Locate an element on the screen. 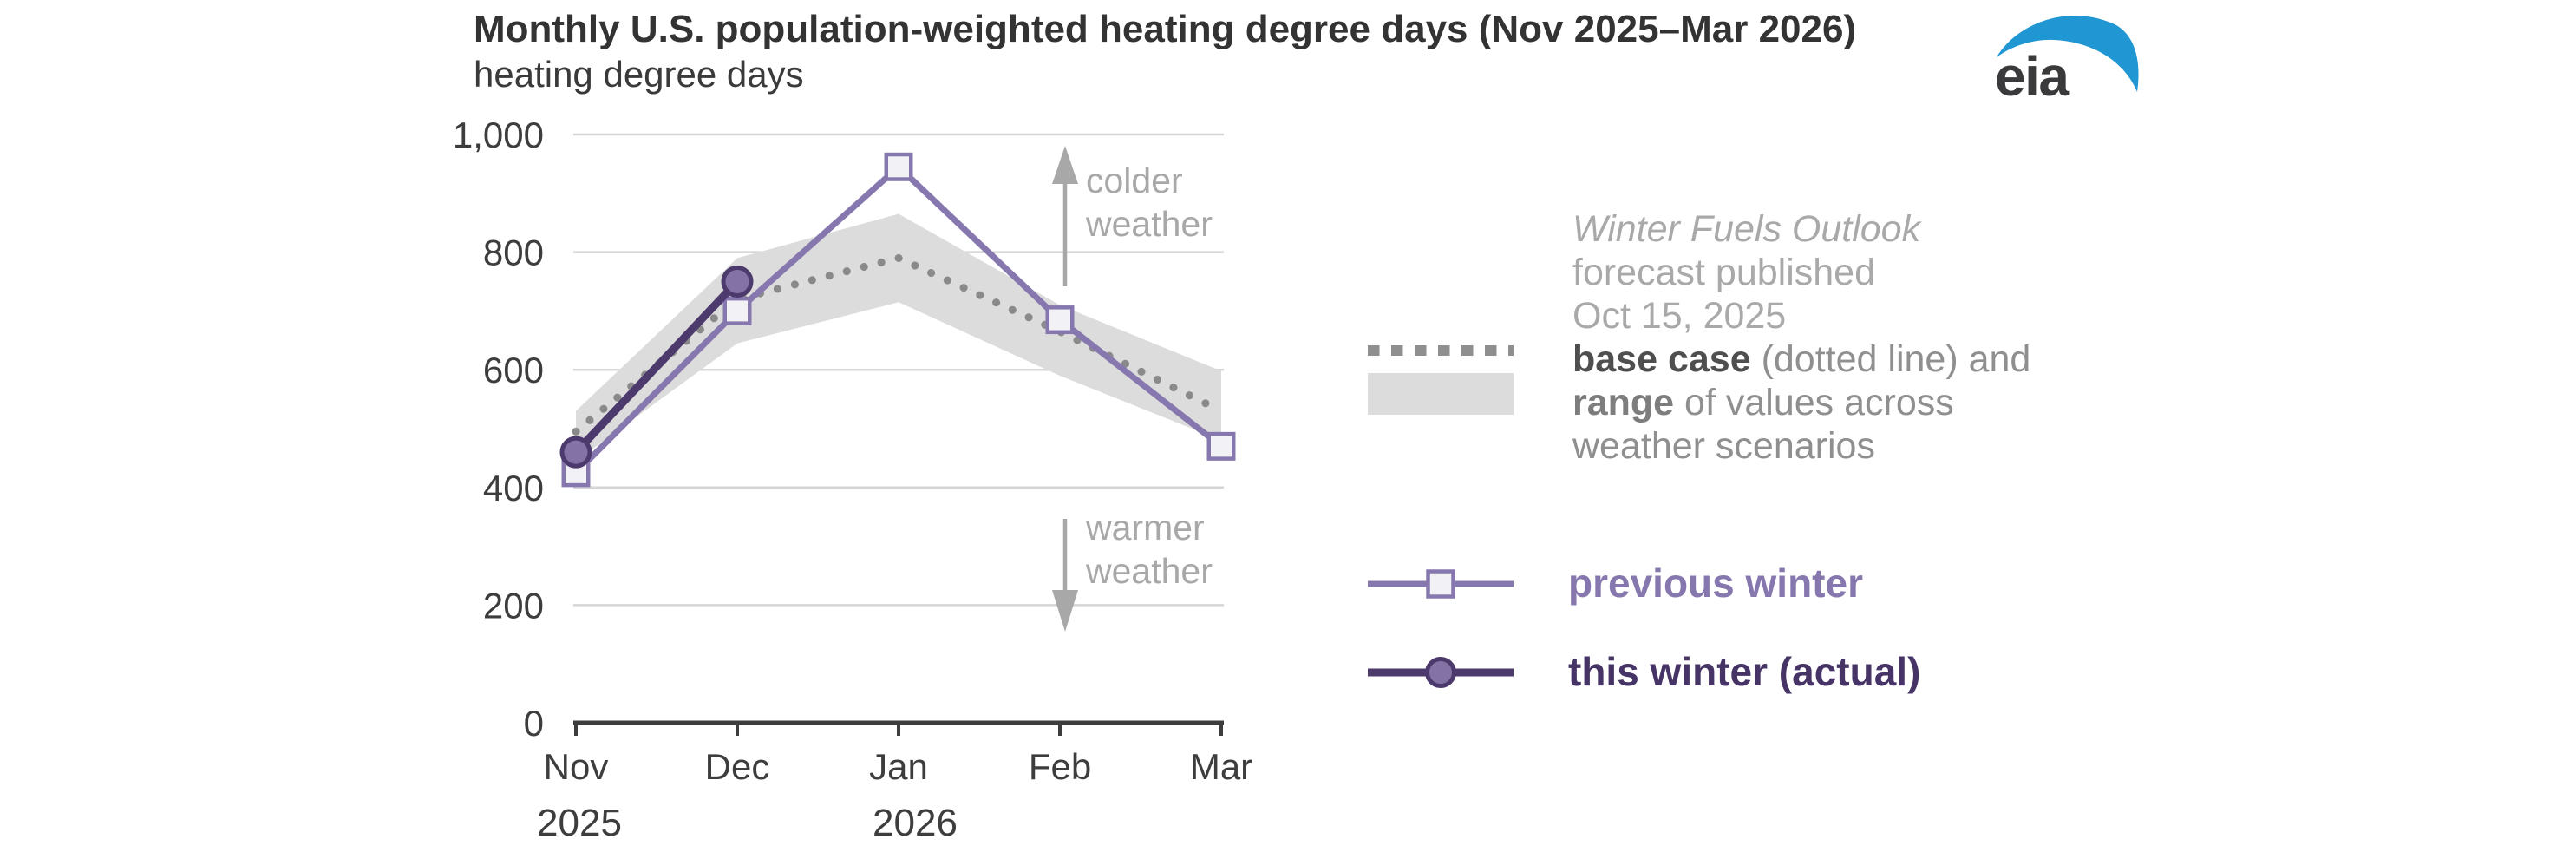  chart-y-unit-subtitle: heating degree days is located at coordinates (639, 74).